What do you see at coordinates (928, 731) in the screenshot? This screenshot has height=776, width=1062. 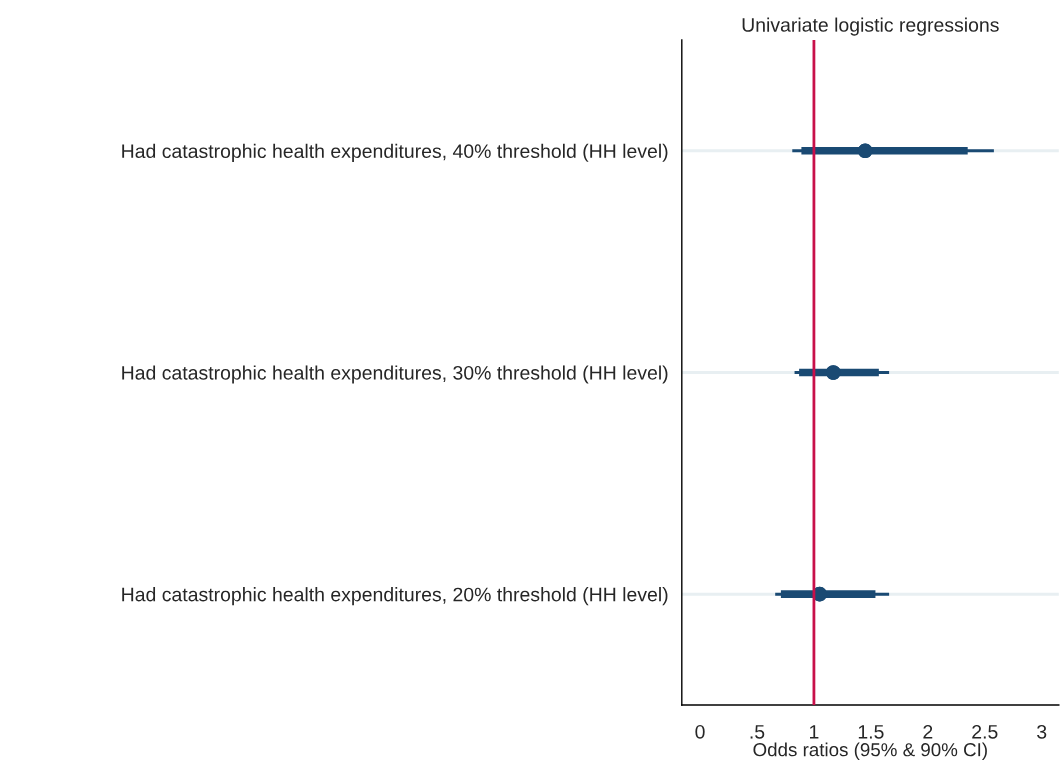 I see `x-tick-label: 2` at bounding box center [928, 731].